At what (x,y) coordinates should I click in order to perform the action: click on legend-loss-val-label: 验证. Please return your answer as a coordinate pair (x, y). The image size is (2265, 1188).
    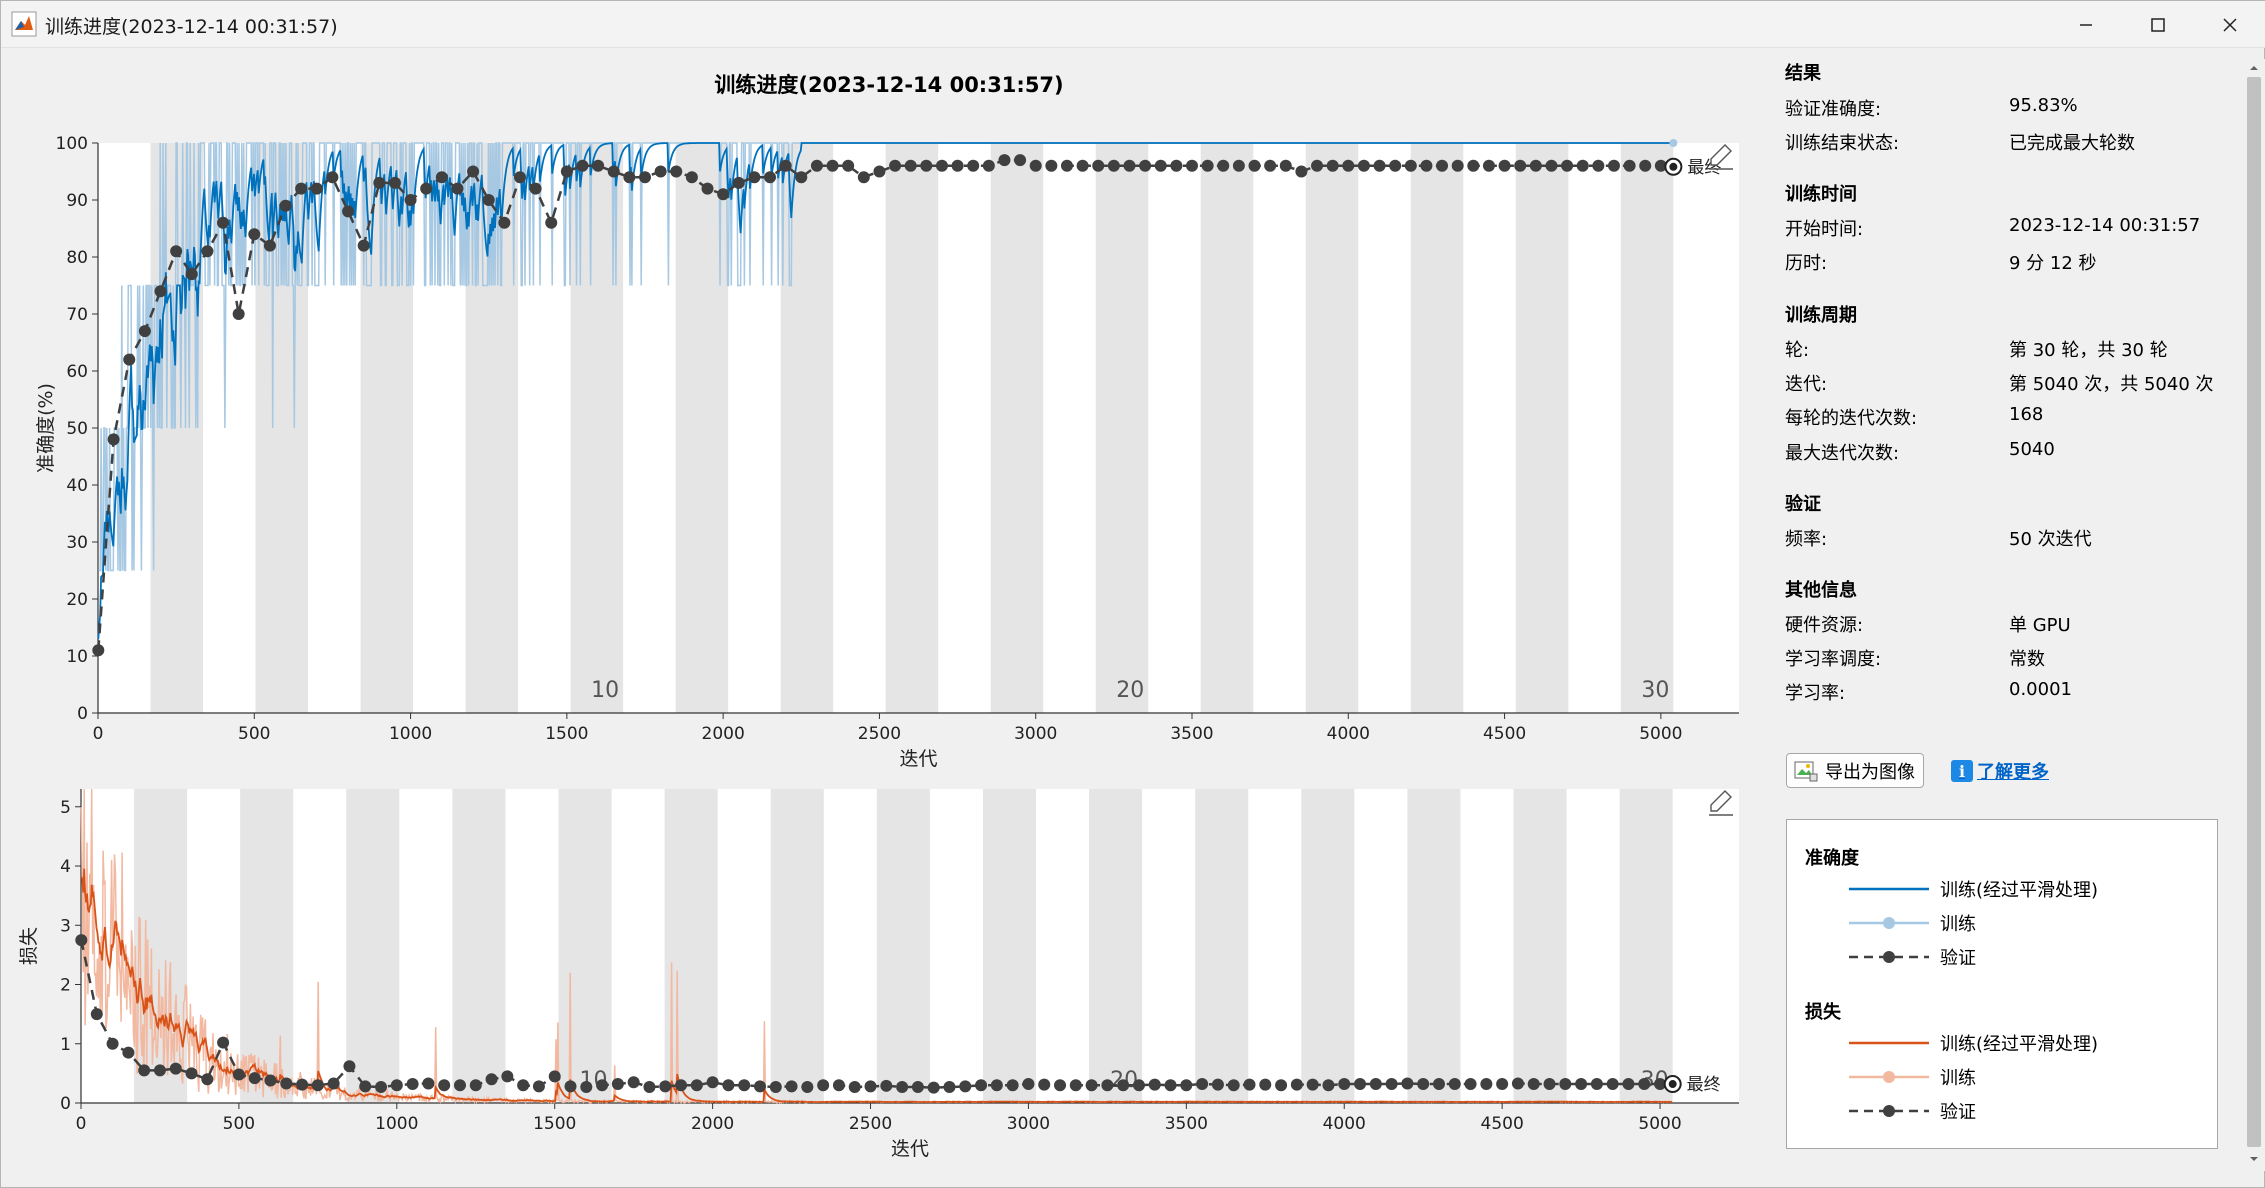
    Looking at the image, I should click on (1958, 1112).